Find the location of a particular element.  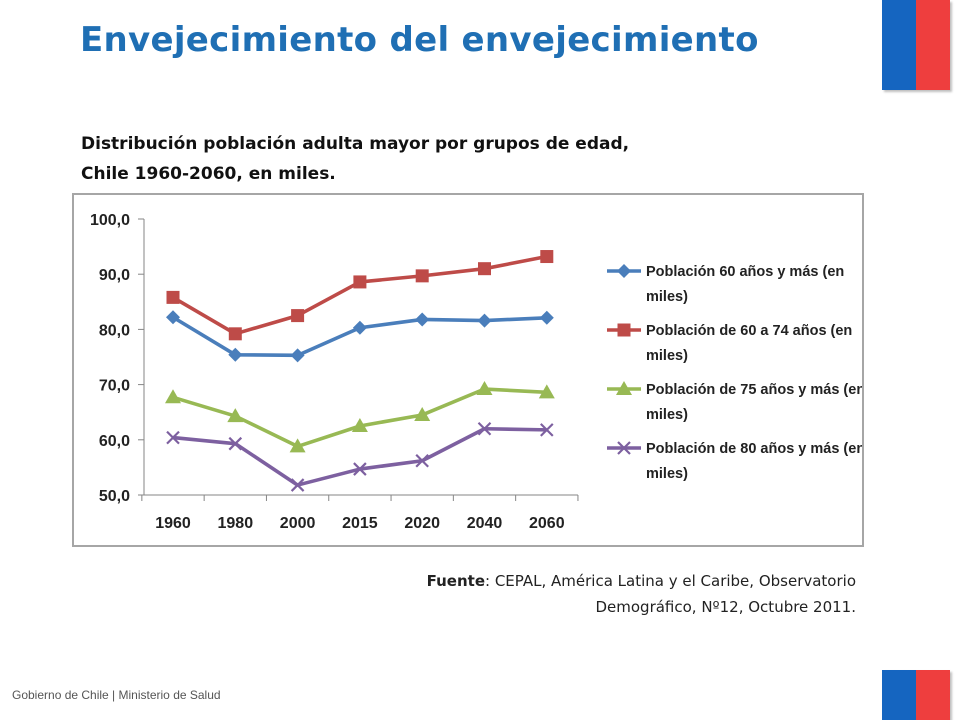

chile-flag-logo-top is located at coordinates (916, 45).